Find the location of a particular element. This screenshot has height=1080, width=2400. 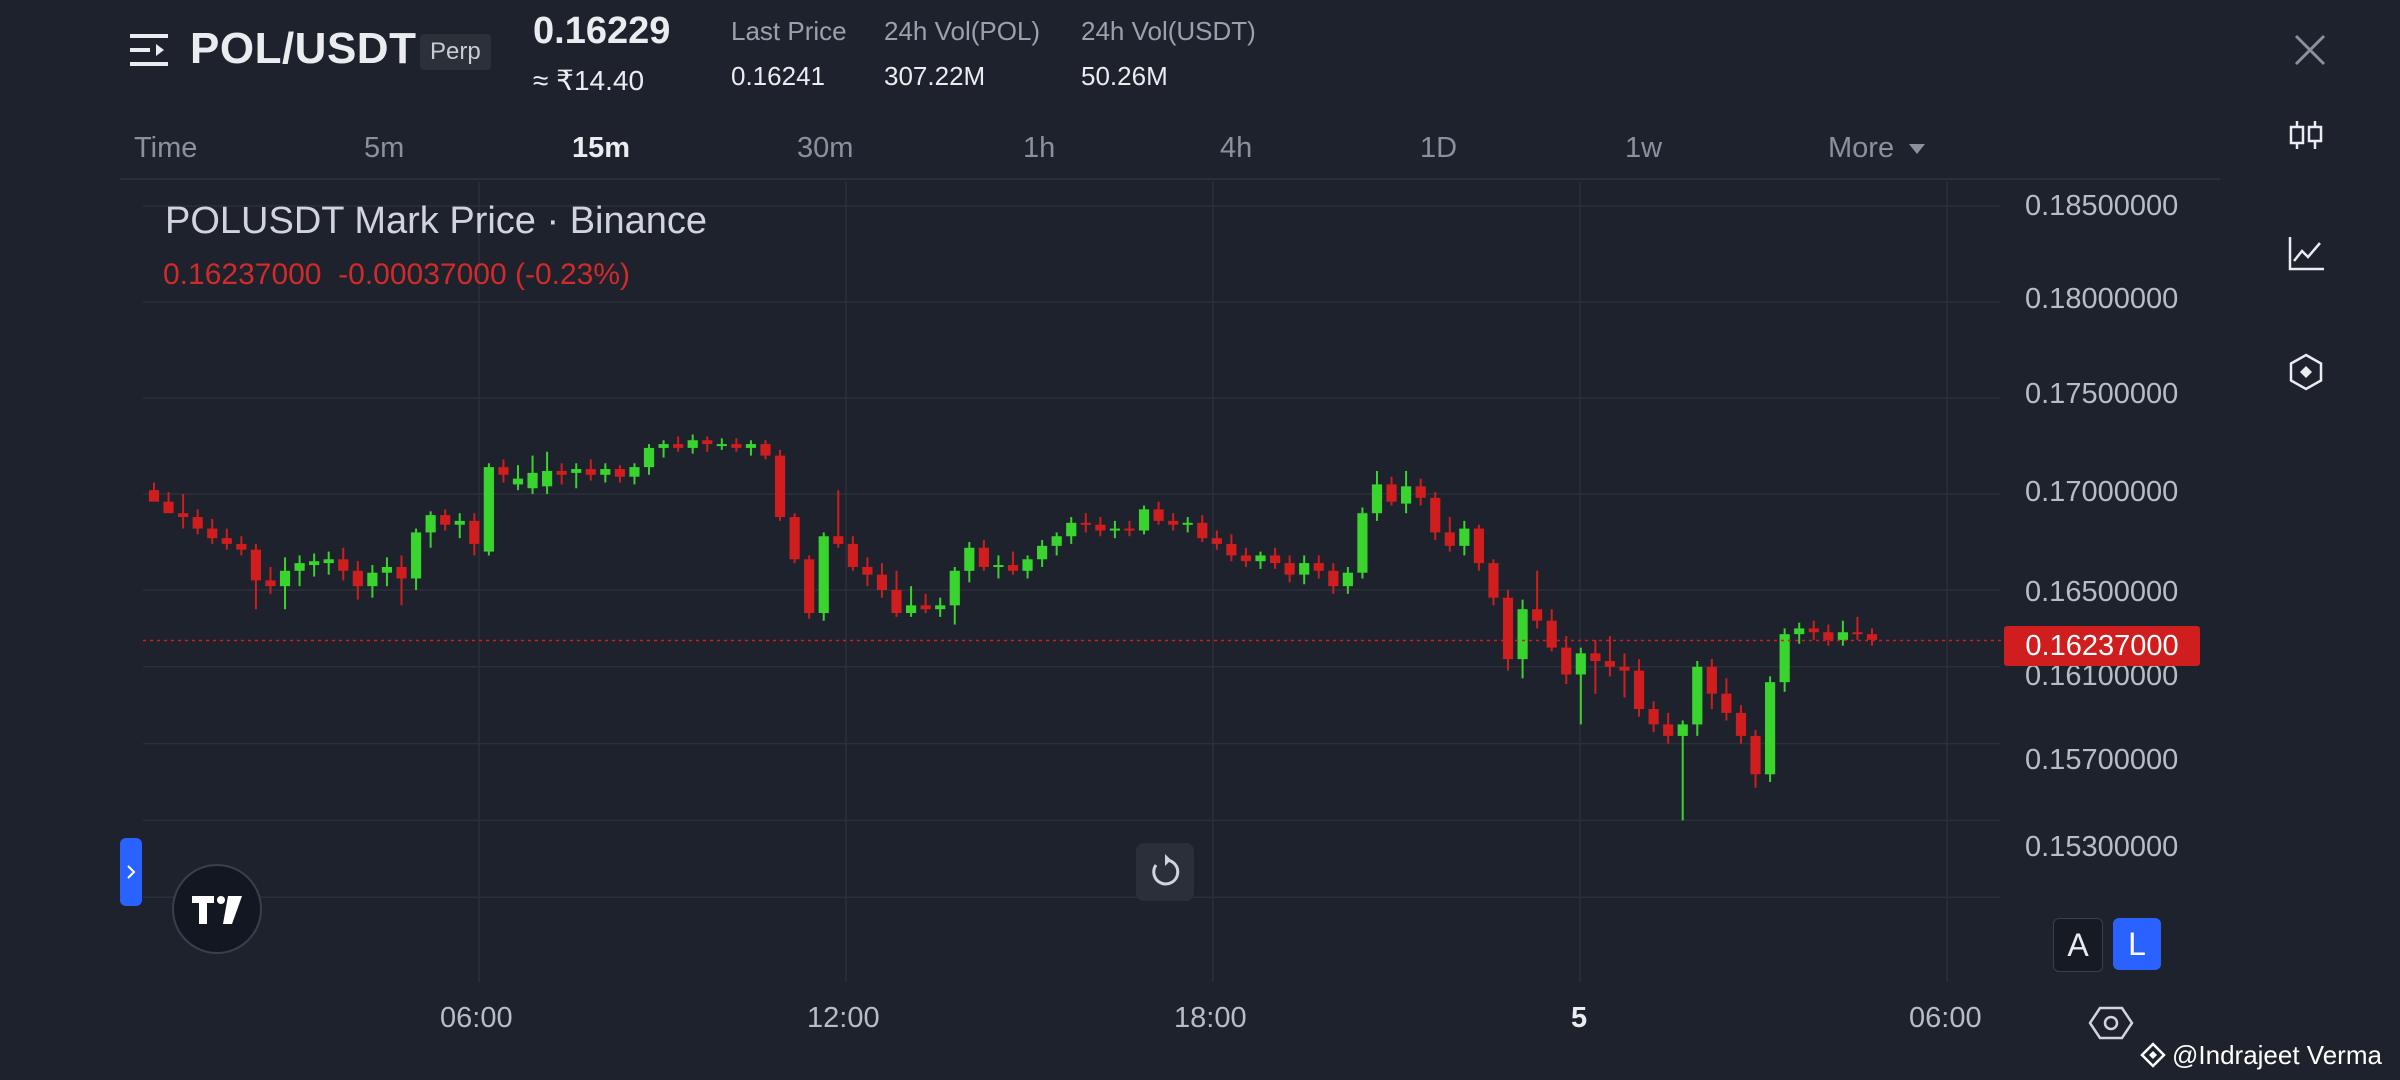

x-axis-label: 18:00 is located at coordinates (1210, 1018).